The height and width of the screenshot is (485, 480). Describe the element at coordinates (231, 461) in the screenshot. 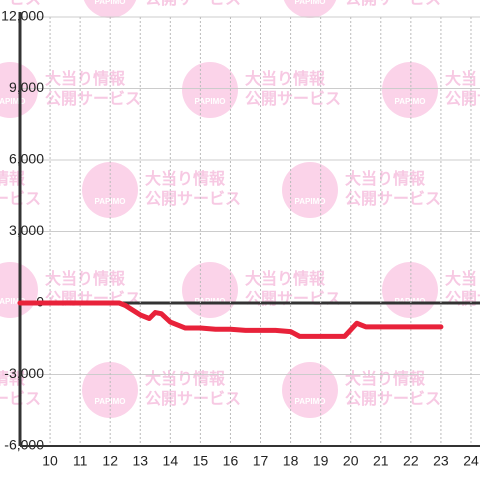

I see `x-tick-label: 16` at that location.